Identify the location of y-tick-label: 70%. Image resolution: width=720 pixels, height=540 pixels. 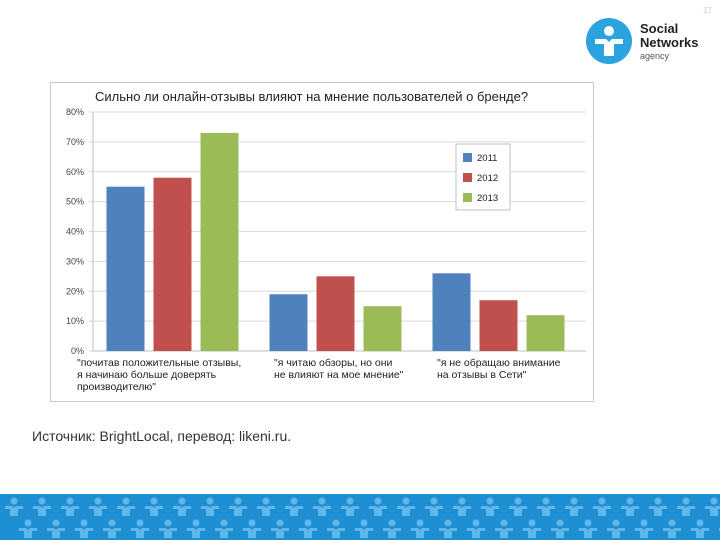
(75, 142).